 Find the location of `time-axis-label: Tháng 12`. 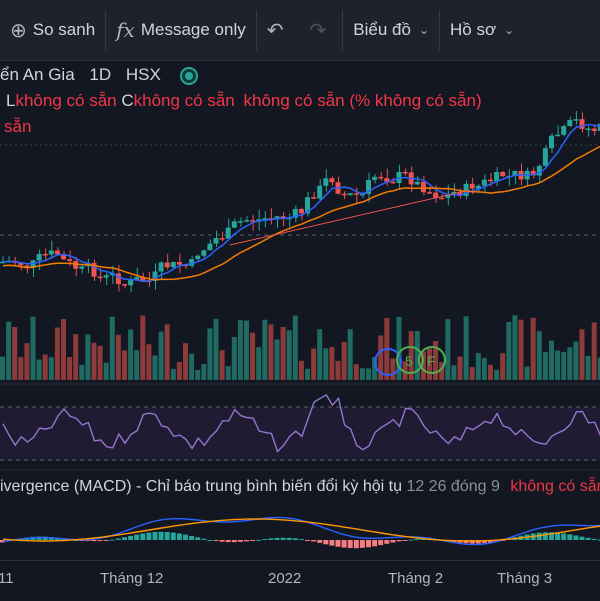

time-axis-label: Tháng 12 is located at coordinates (132, 578).